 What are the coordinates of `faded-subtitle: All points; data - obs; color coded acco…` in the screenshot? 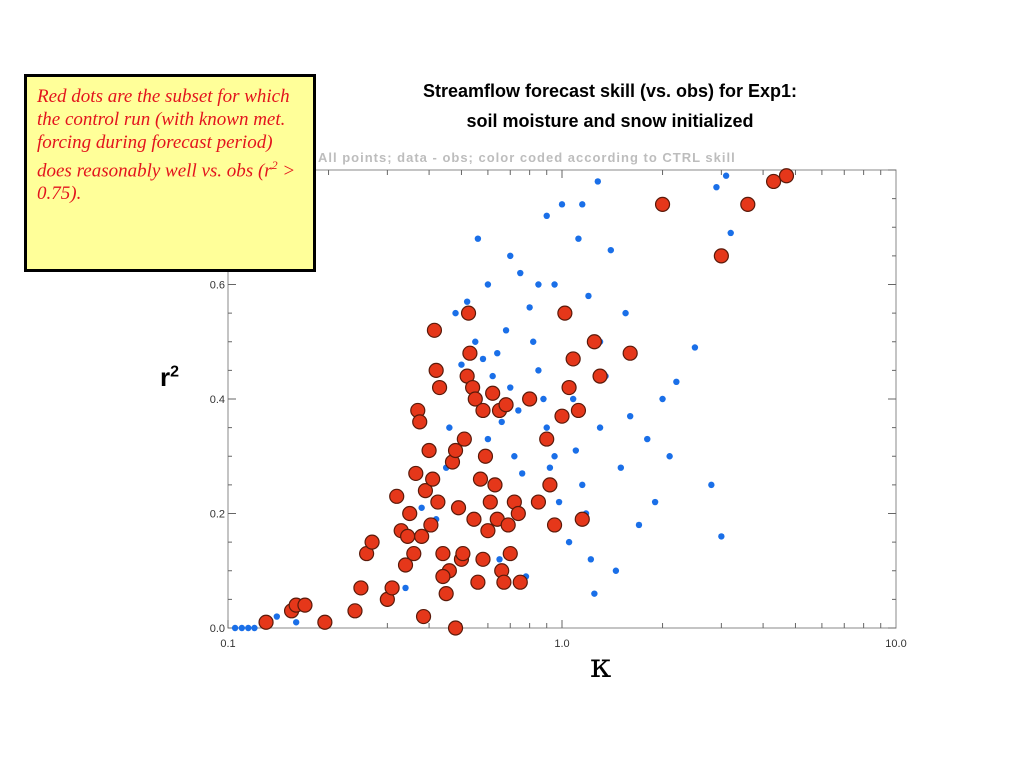 It's located at (527, 157).